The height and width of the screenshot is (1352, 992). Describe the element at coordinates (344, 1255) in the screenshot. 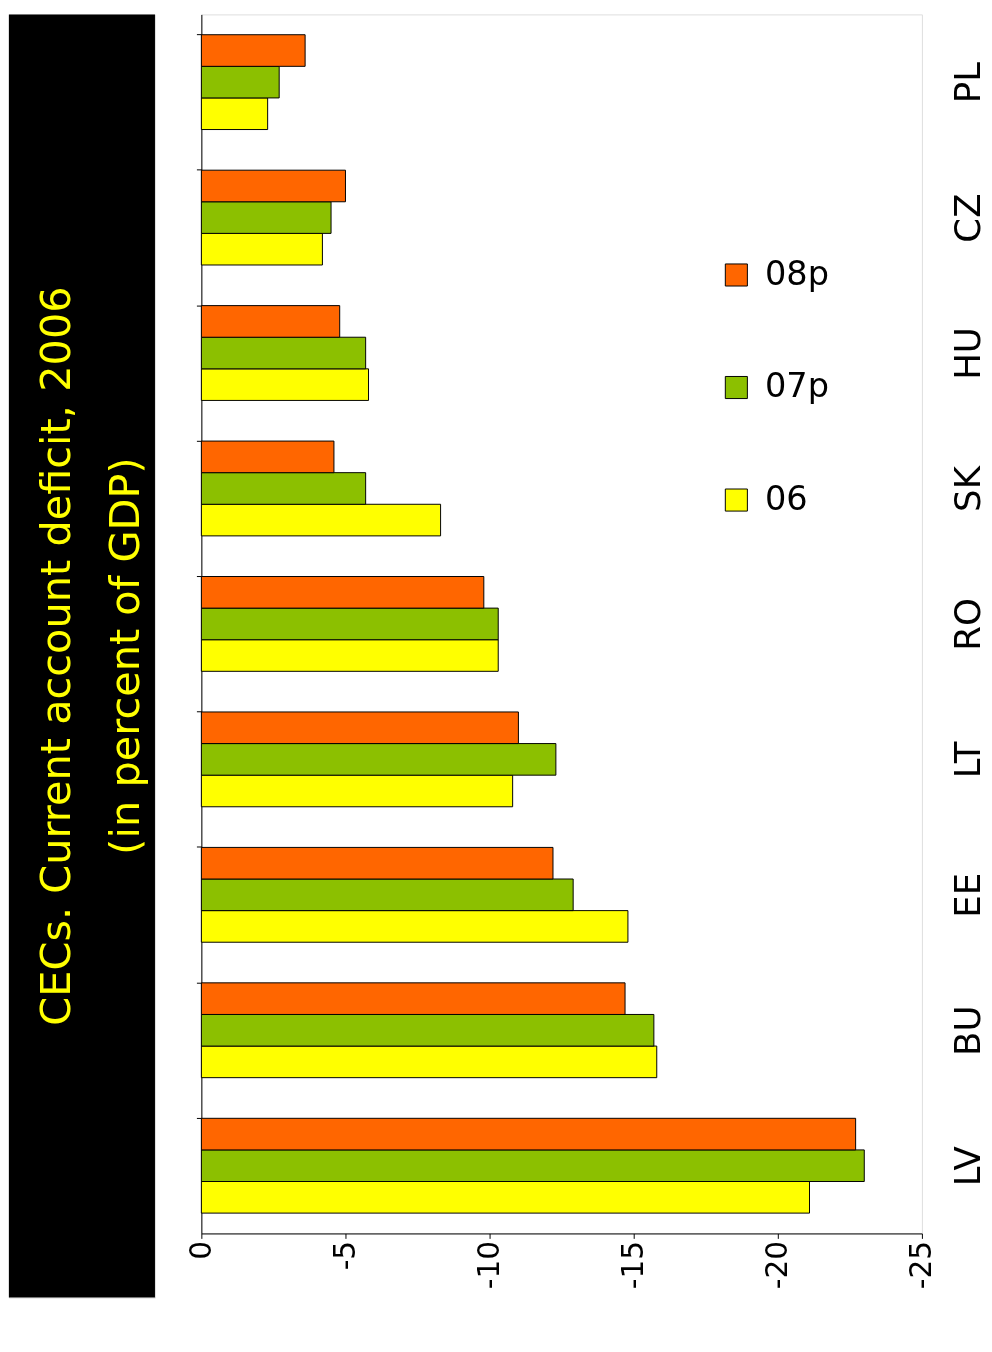

I see `x-tick-label: -5` at that location.